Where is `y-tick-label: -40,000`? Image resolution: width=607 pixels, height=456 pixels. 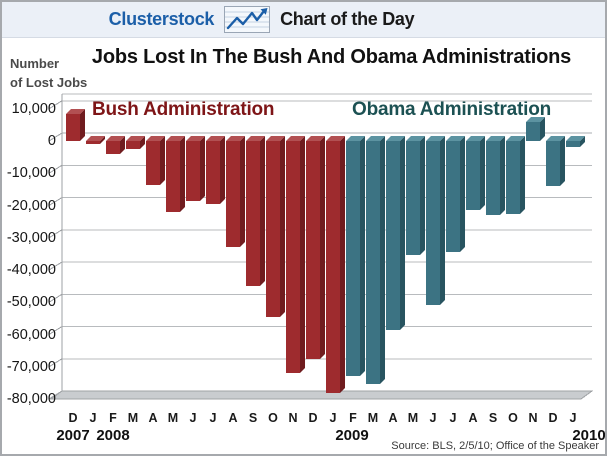
y-tick-label: -40,000 is located at coordinates (31, 270).